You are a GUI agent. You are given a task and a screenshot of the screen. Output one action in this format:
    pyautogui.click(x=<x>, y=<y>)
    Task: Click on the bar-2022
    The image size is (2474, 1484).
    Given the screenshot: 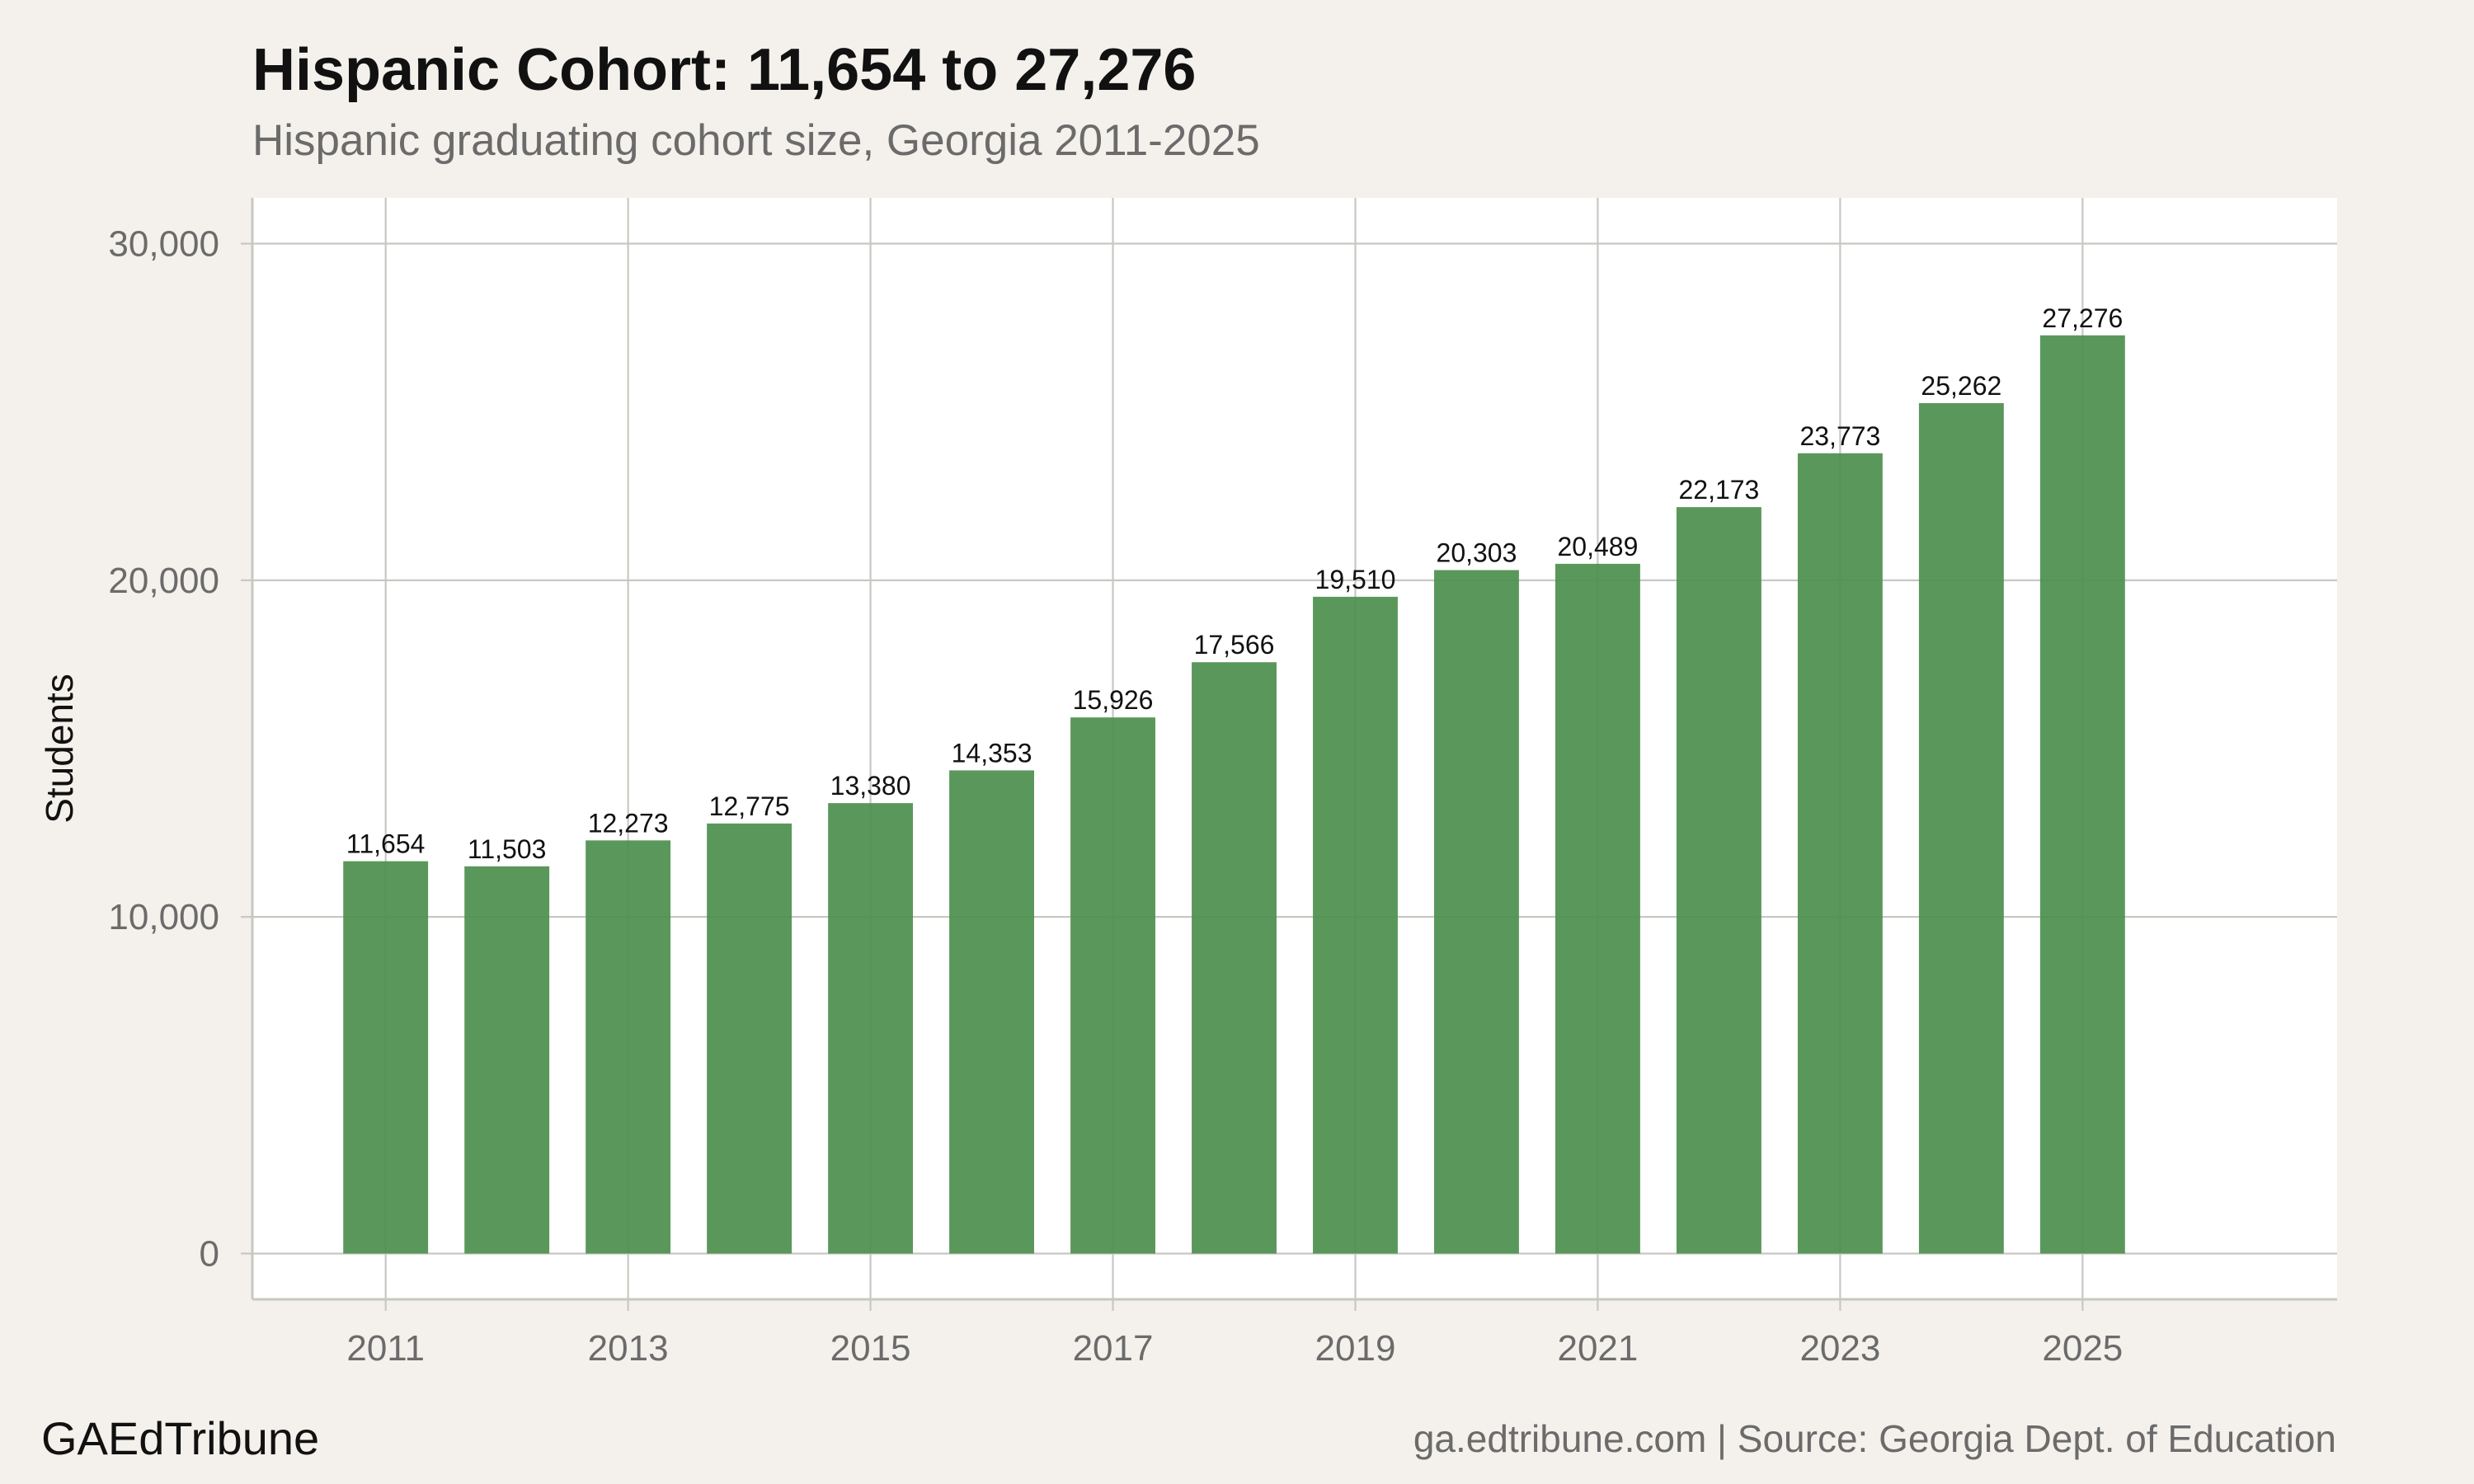 What is the action you would take?
    pyautogui.click(x=1718, y=881)
    